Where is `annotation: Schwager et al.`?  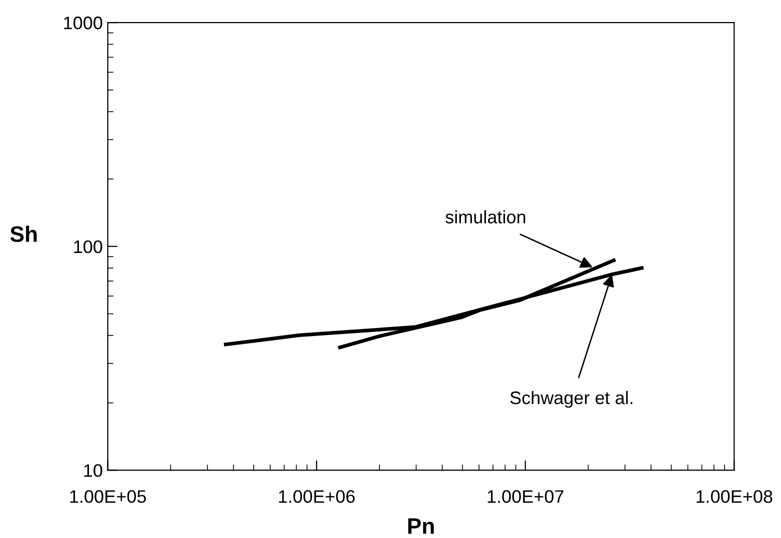 annotation: Schwager et al. is located at coordinates (571, 399).